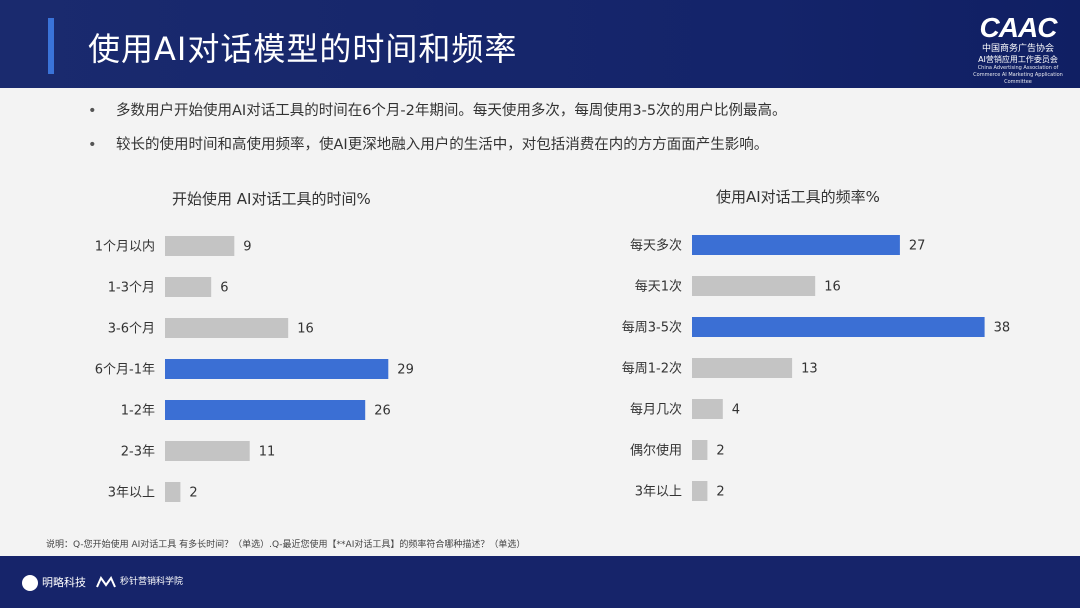 Image resolution: width=1080 pixels, height=608 pixels. I want to click on frequency-value-label: 16, so click(832, 287).